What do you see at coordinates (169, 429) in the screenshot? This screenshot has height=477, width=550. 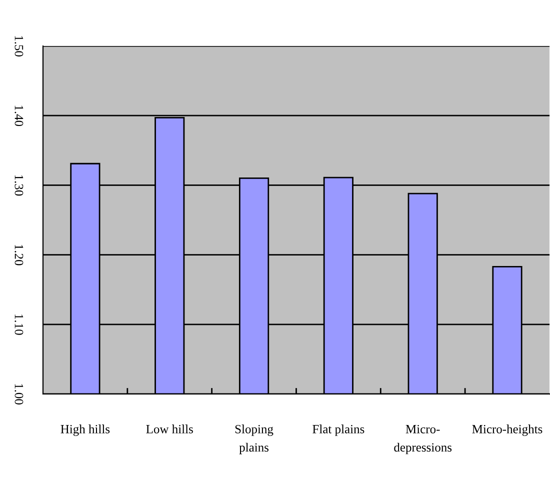 I see `x-tick-label: Low hills` at bounding box center [169, 429].